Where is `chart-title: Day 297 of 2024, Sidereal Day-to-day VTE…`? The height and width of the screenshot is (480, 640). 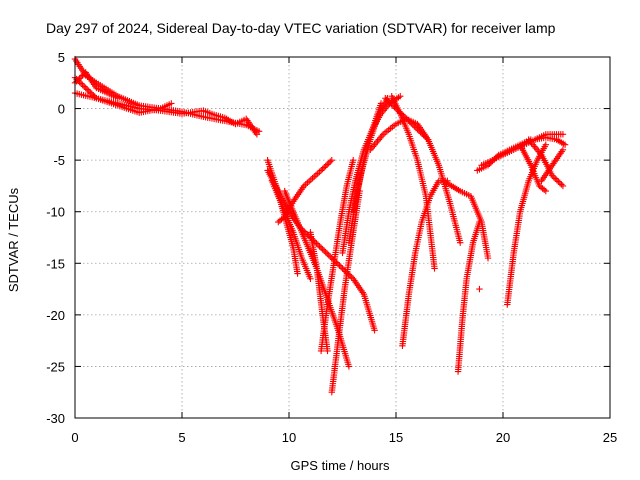 chart-title: Day 297 of 2024, Sidereal Day-to-day VTE… is located at coordinates (301, 28).